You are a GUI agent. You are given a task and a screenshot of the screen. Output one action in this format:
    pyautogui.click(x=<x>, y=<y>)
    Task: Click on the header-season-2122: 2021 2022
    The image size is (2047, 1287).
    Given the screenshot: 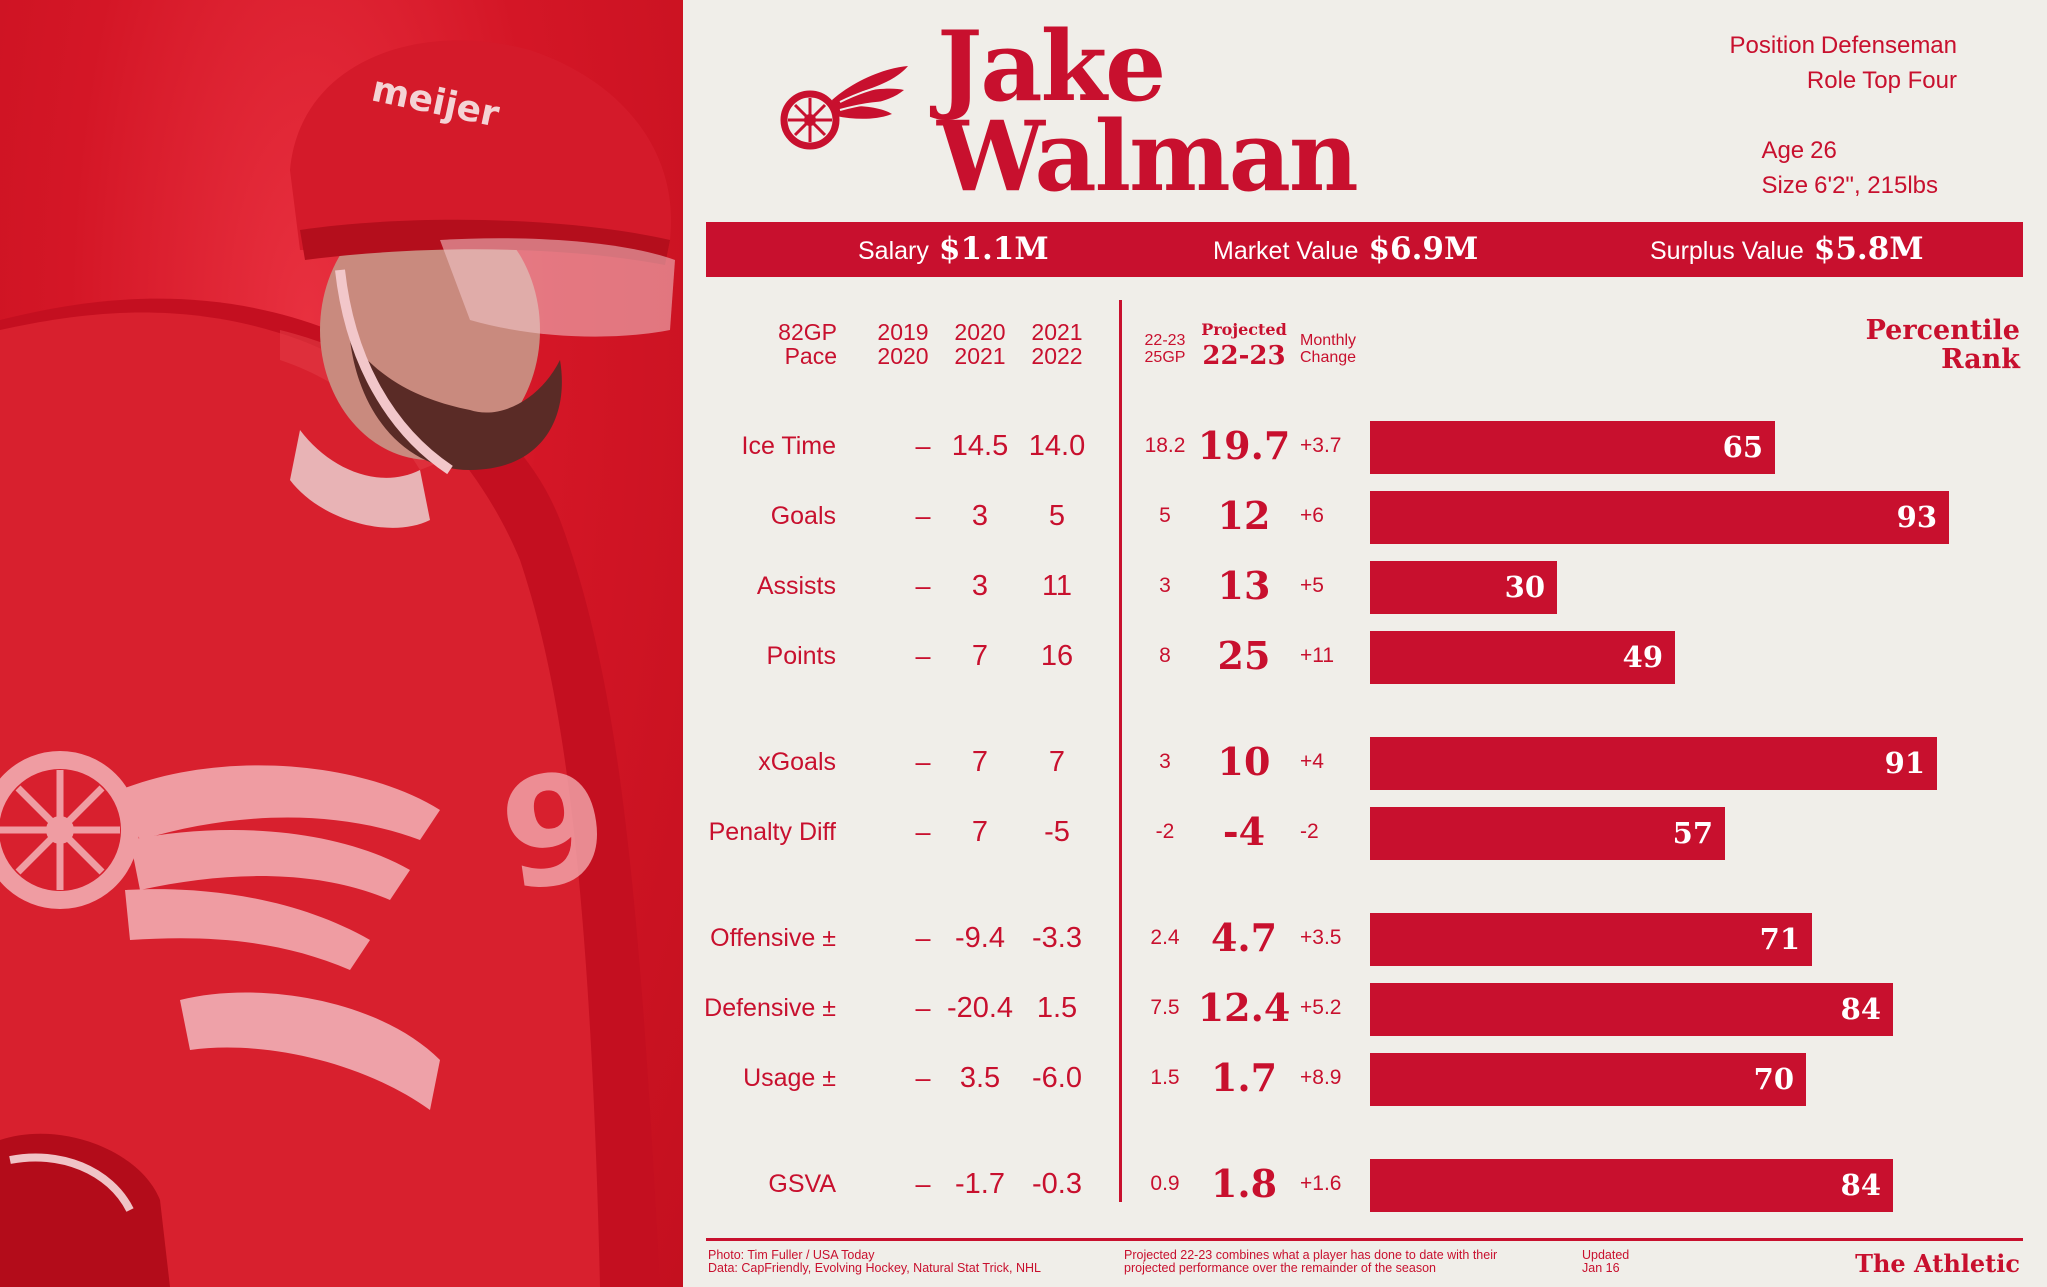 What is the action you would take?
    pyautogui.click(x=1057, y=344)
    